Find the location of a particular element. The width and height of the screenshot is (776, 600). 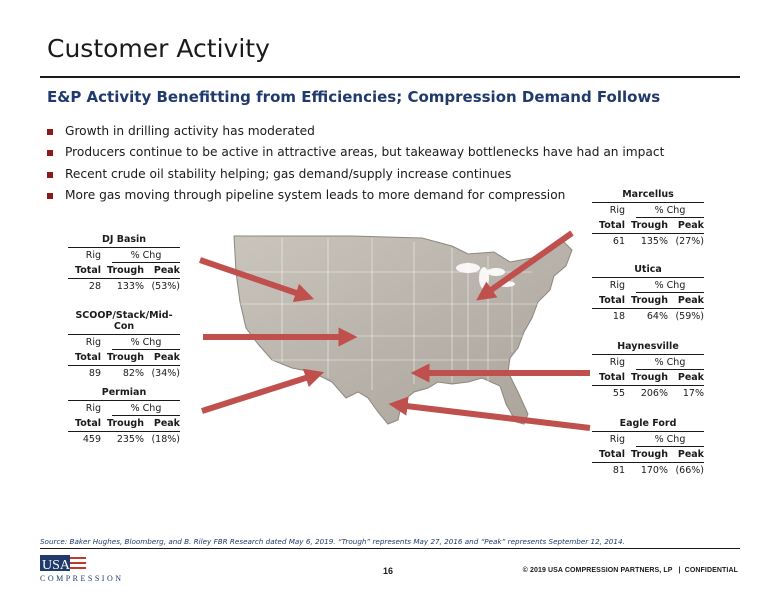

total-value: 81 is located at coordinates (618, 470).